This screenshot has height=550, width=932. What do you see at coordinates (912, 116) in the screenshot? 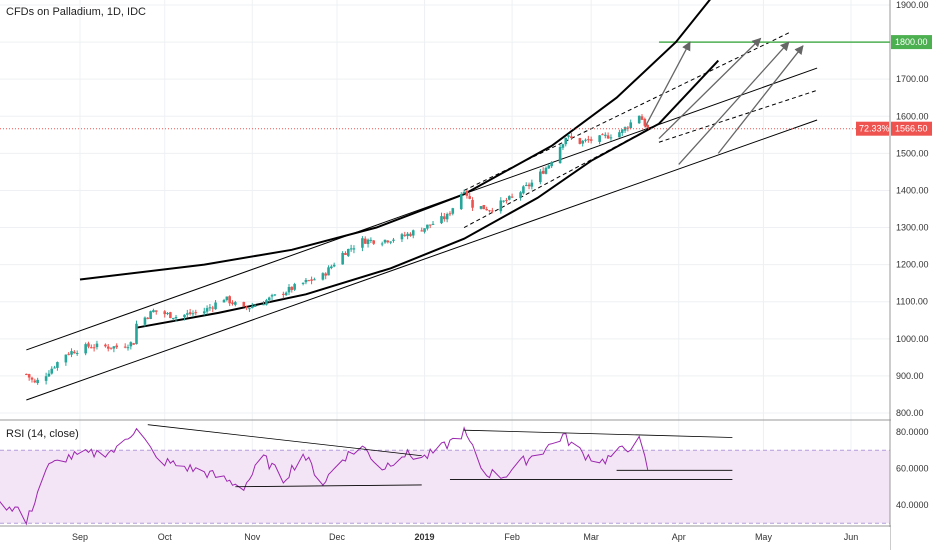
I see `price-tick-label: 1600.00` at bounding box center [912, 116].